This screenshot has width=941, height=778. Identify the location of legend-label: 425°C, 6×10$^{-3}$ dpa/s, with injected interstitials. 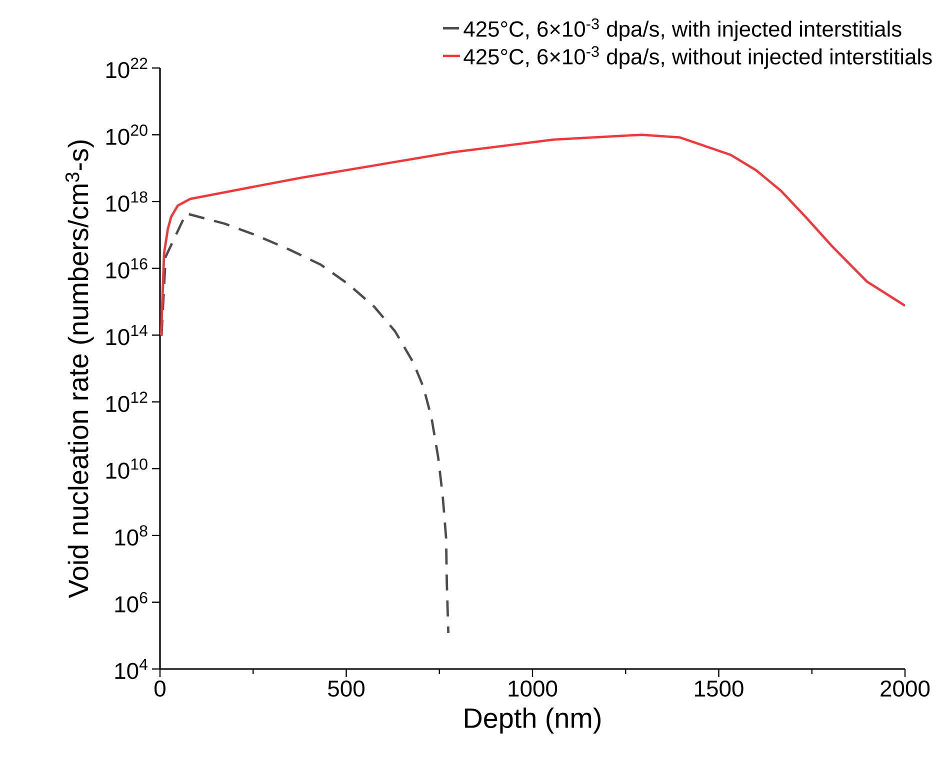
(683, 30).